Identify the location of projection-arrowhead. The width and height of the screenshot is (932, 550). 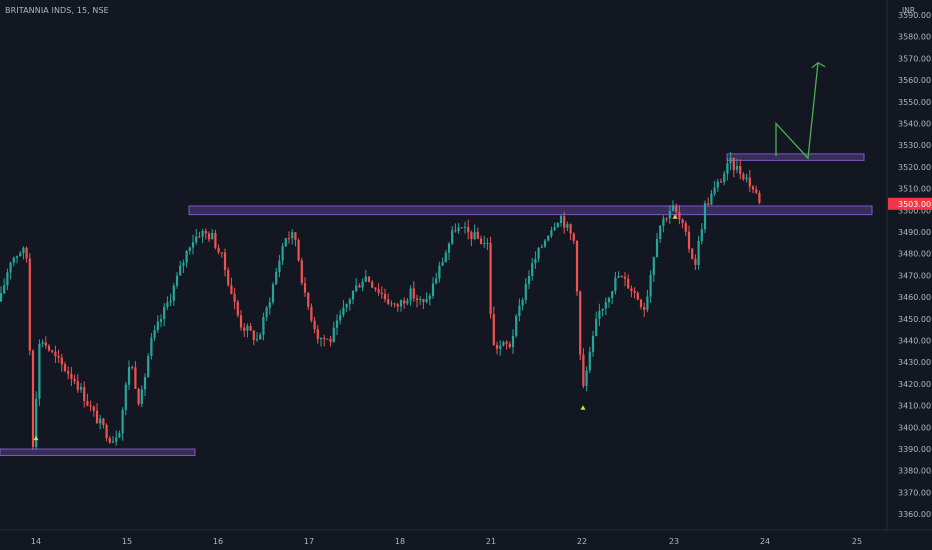
(818, 65).